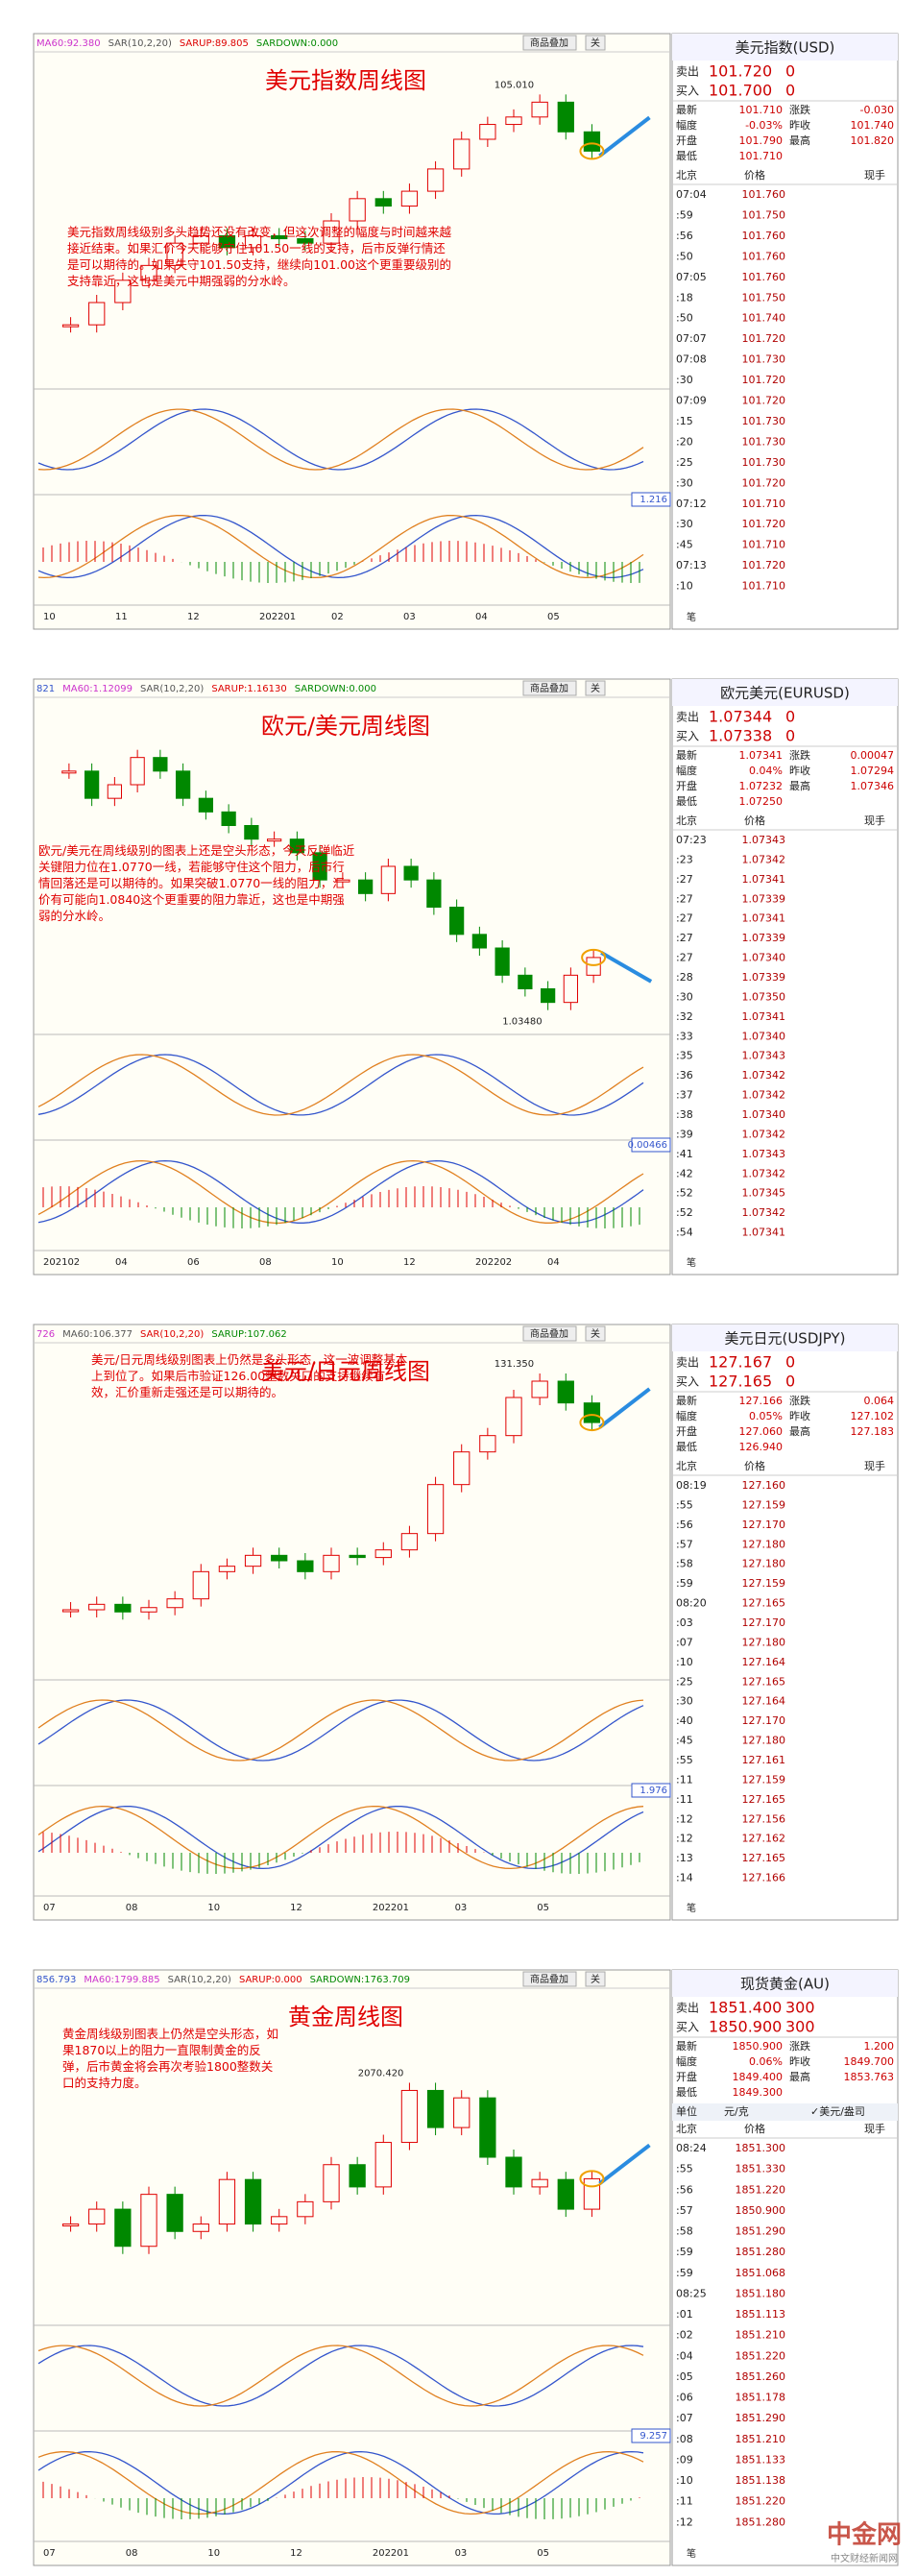 The image size is (917, 2576). I want to click on tick-header: 价格, so click(754, 175).